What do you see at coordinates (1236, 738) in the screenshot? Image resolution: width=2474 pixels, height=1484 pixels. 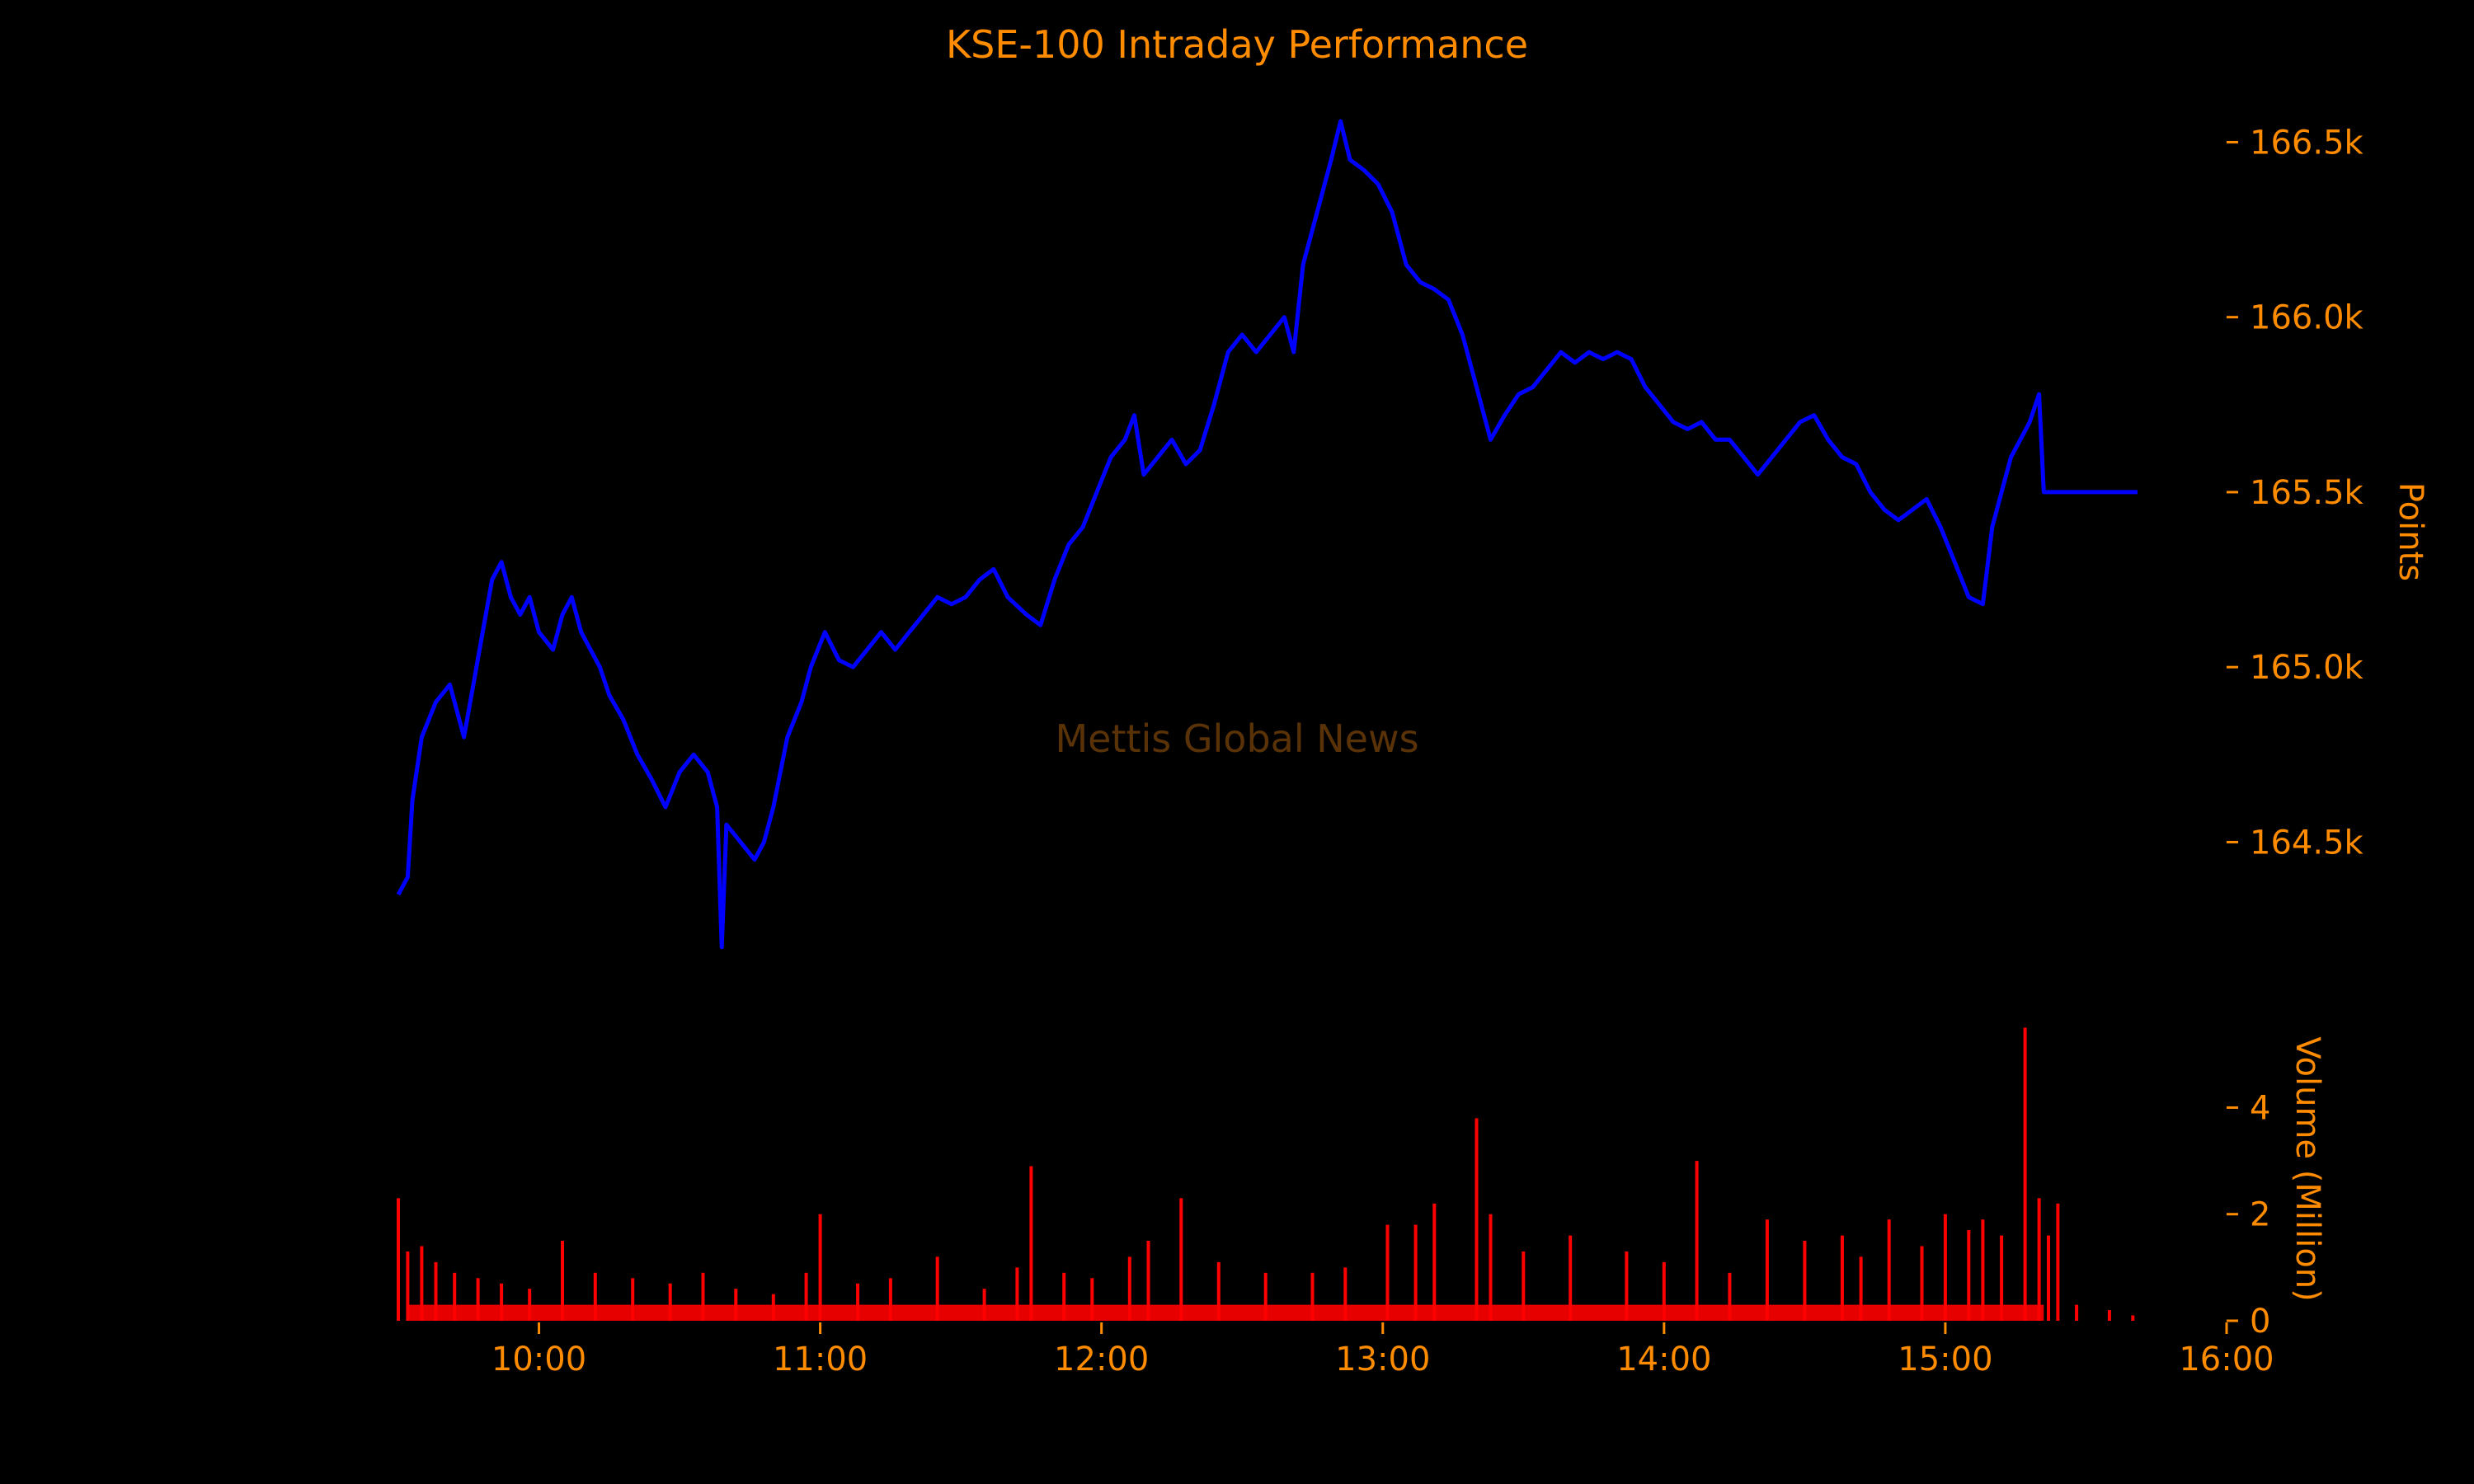 I see `watermark: Mettis Global News` at bounding box center [1236, 738].